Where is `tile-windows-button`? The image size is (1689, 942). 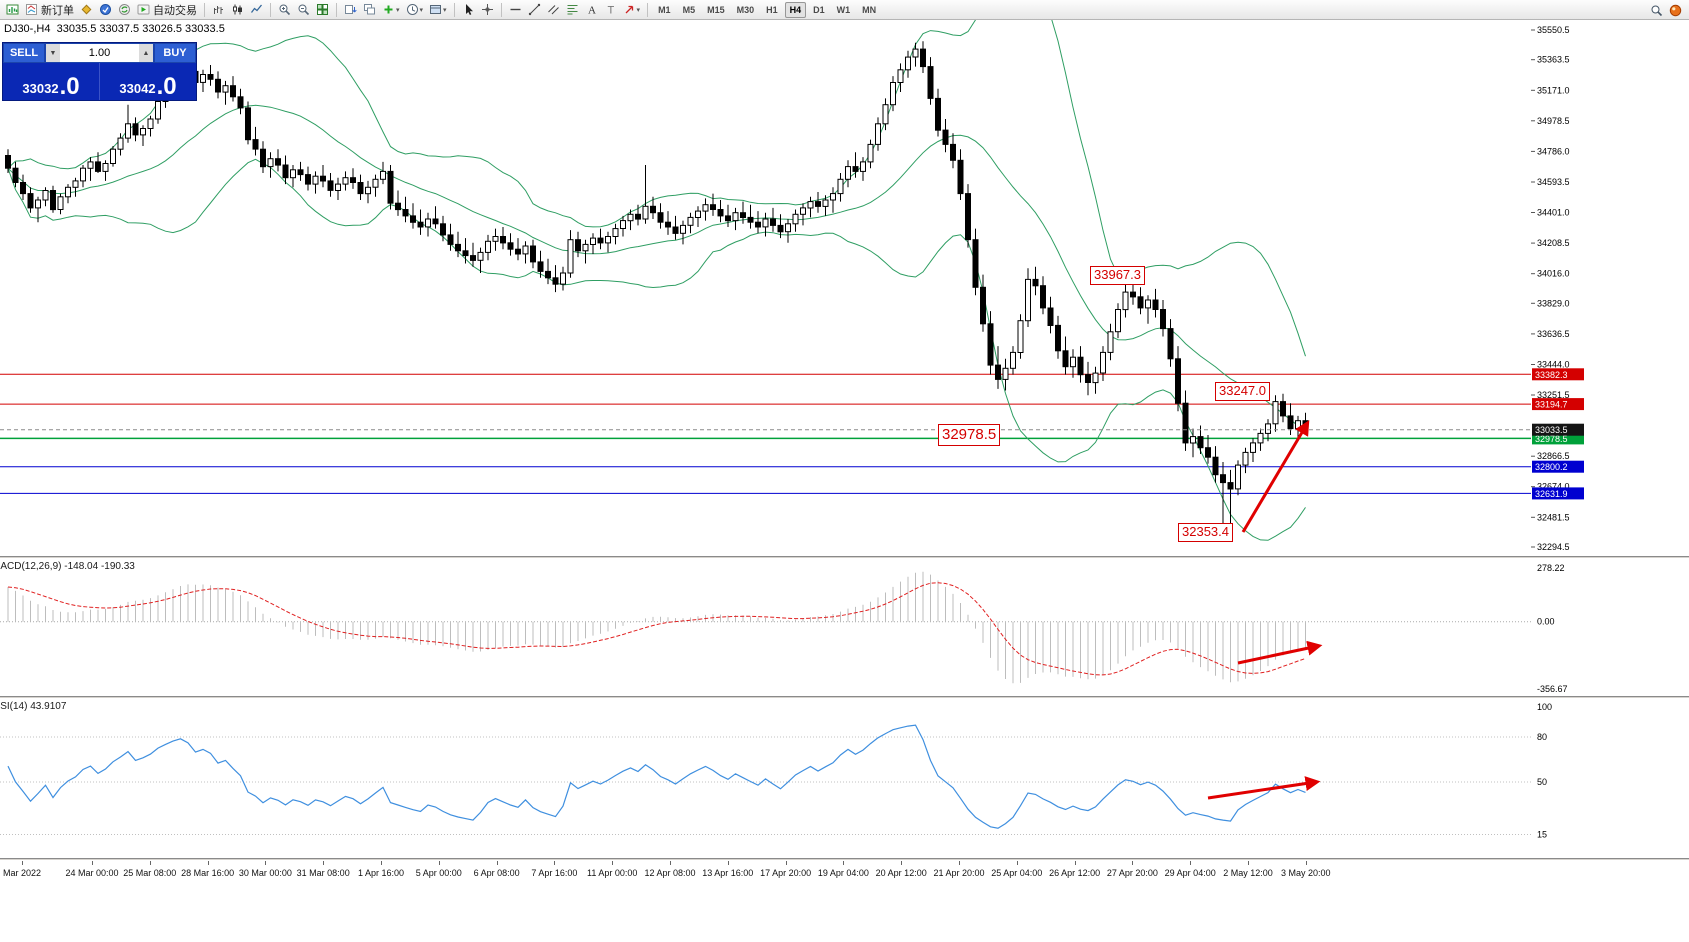 tile-windows-button is located at coordinates (322, 10).